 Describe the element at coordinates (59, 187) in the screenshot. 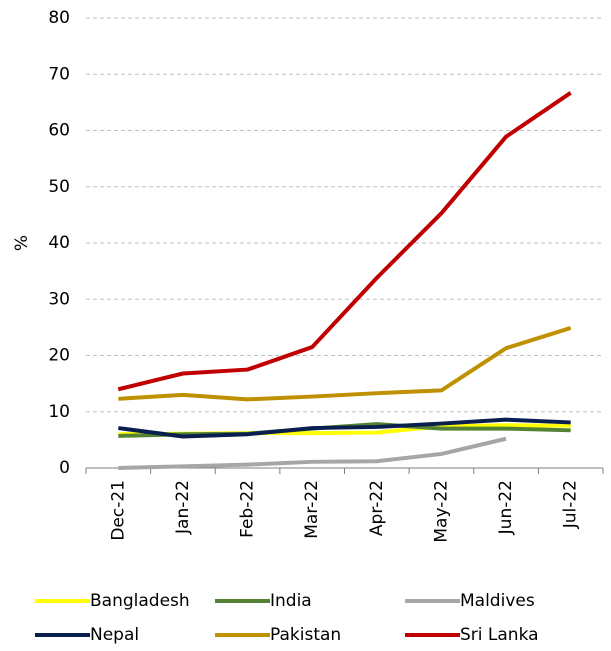

I see `y-tick-label: 50` at that location.